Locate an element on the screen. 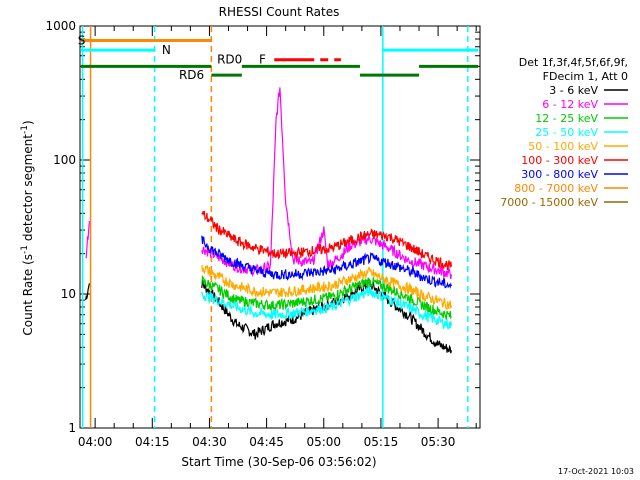 This screenshot has width=640, height=480. x-tick-label: 05:15 is located at coordinates (381, 442).